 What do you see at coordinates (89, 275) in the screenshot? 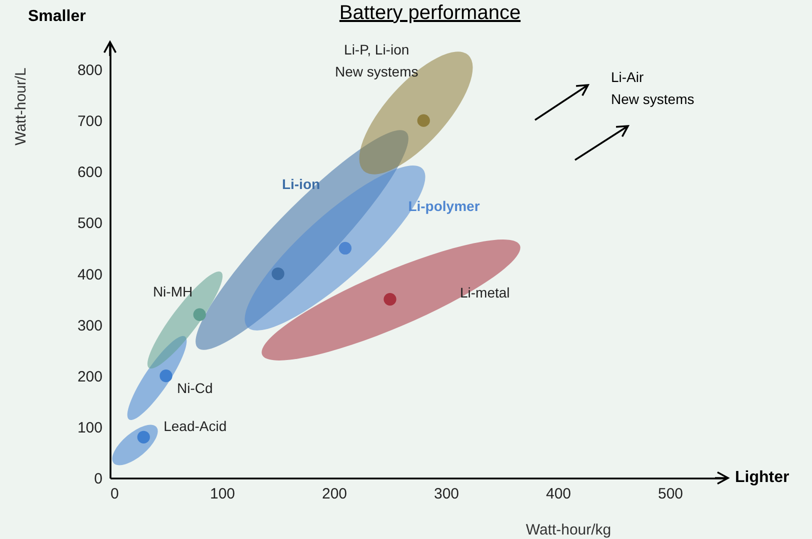
I see `y-tick-label: 400` at bounding box center [89, 275].